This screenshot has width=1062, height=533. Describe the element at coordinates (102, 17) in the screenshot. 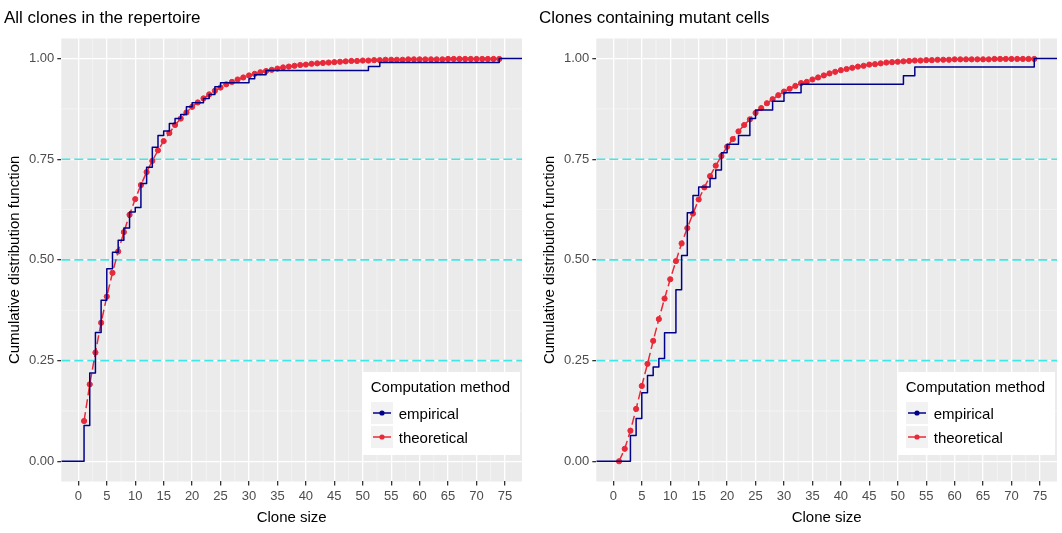

I see `chart-title: All clones in the repertoire` at that location.